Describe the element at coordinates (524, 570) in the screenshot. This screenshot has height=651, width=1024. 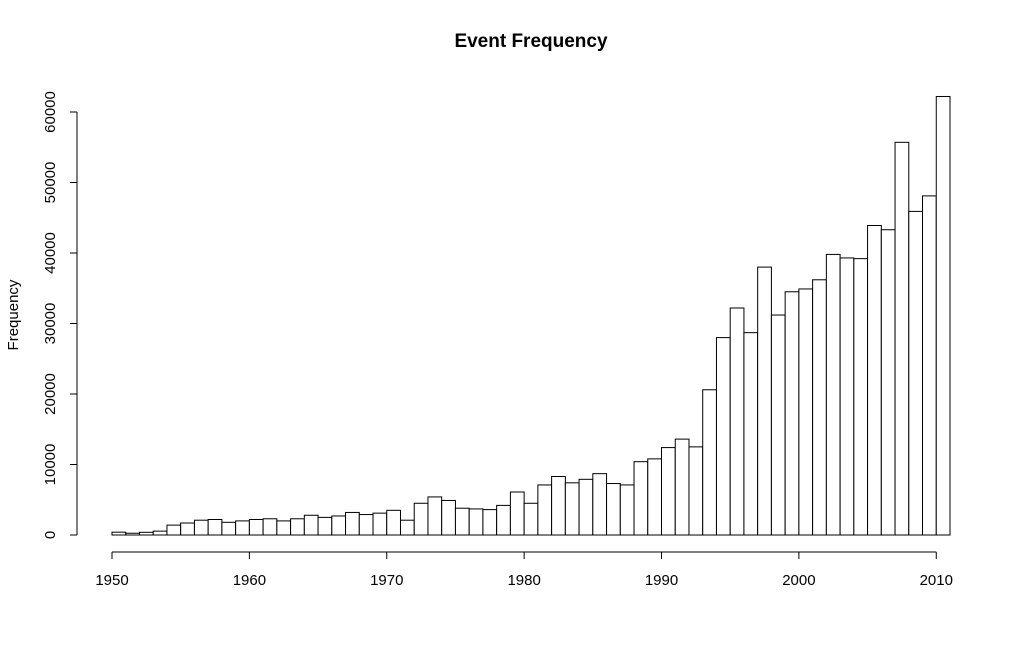
I see `x-axis: 1950 1960 1970 1980 1990 2000 2010` at that location.